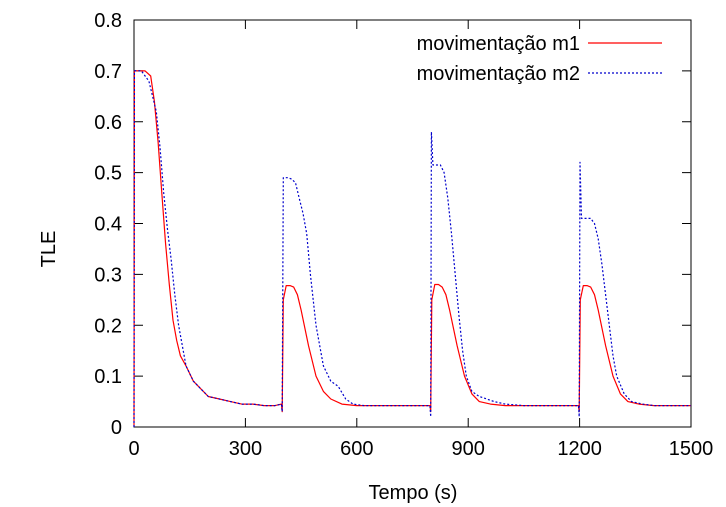 This screenshot has height=507, width=726. What do you see at coordinates (108, 21) in the screenshot?
I see `y-tick-label: 0.8` at bounding box center [108, 21].